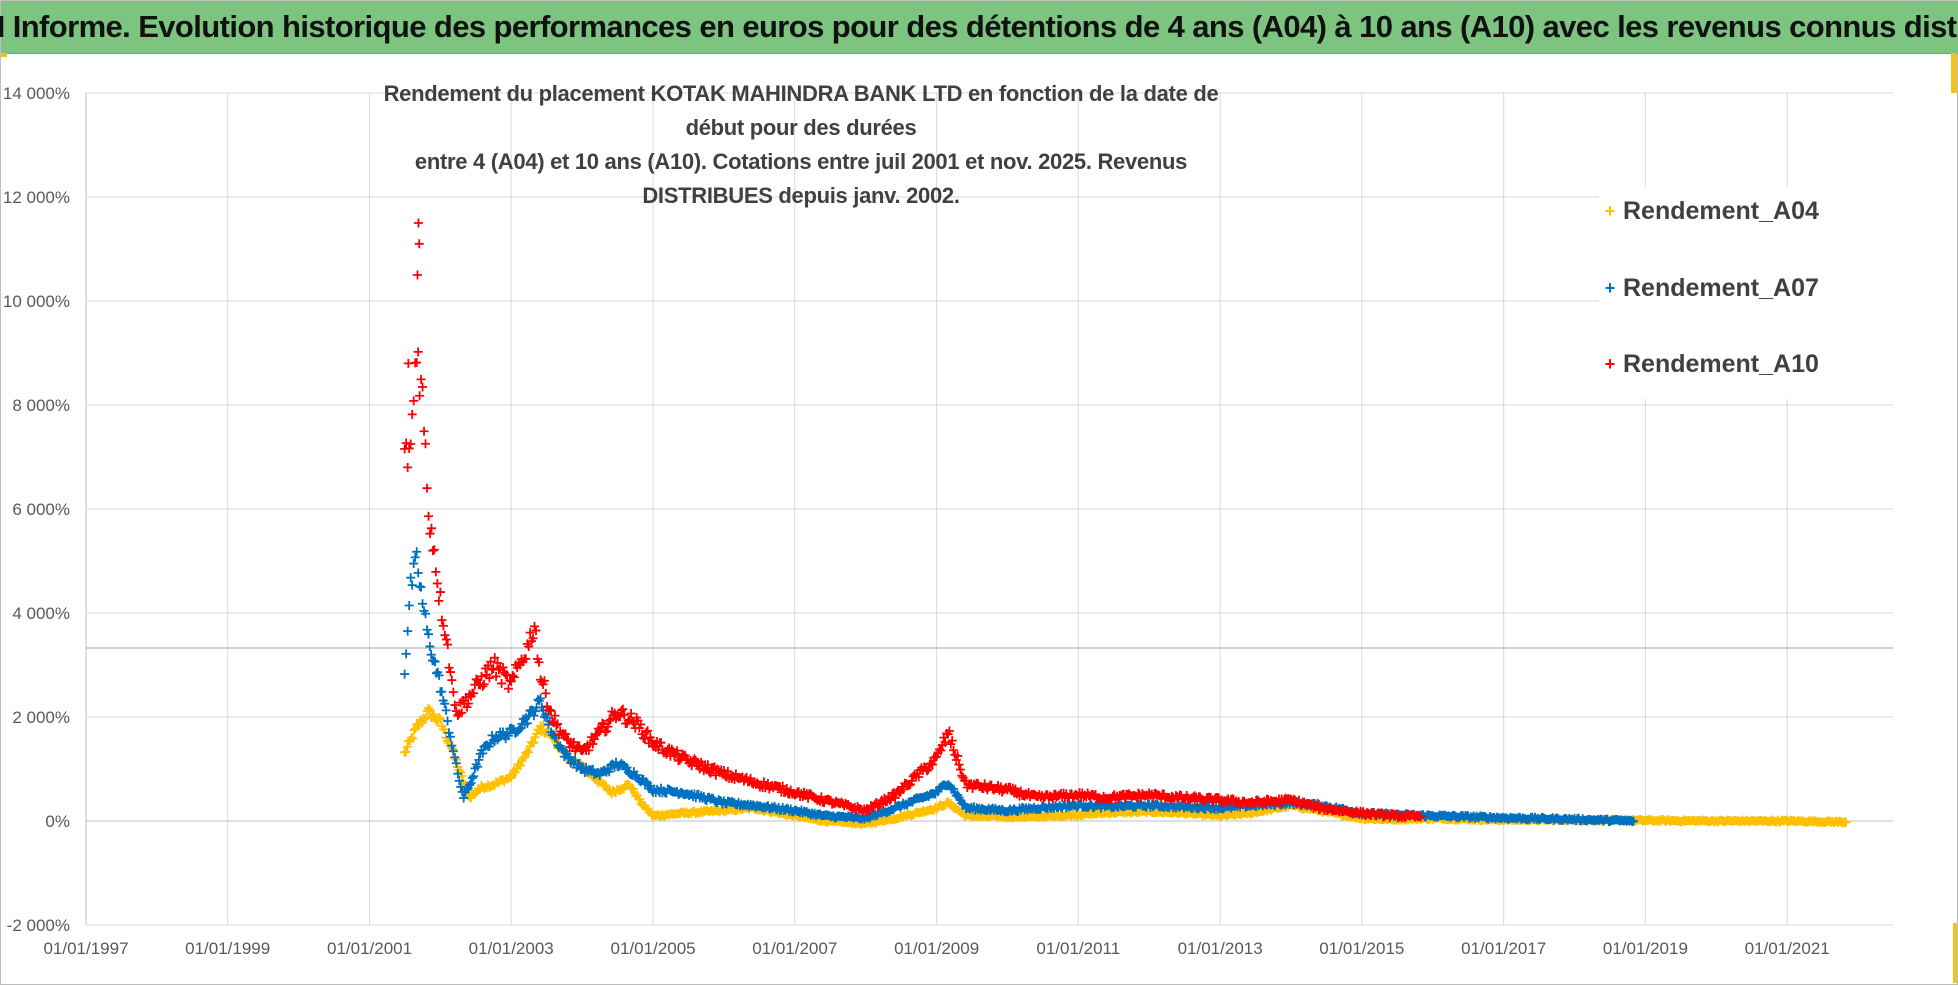 This screenshot has width=1958, height=986. What do you see at coordinates (1954, 73) in the screenshot?
I see `corner-mark-top-right` at bounding box center [1954, 73].